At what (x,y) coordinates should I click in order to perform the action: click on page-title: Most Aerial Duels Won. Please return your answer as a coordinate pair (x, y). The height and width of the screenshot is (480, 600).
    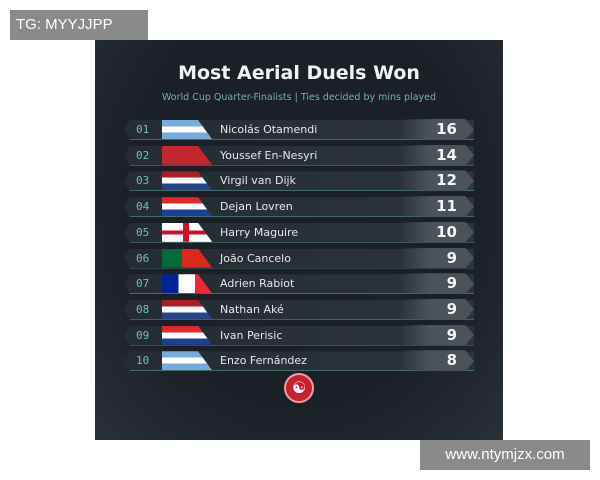
    Looking at the image, I should click on (299, 73).